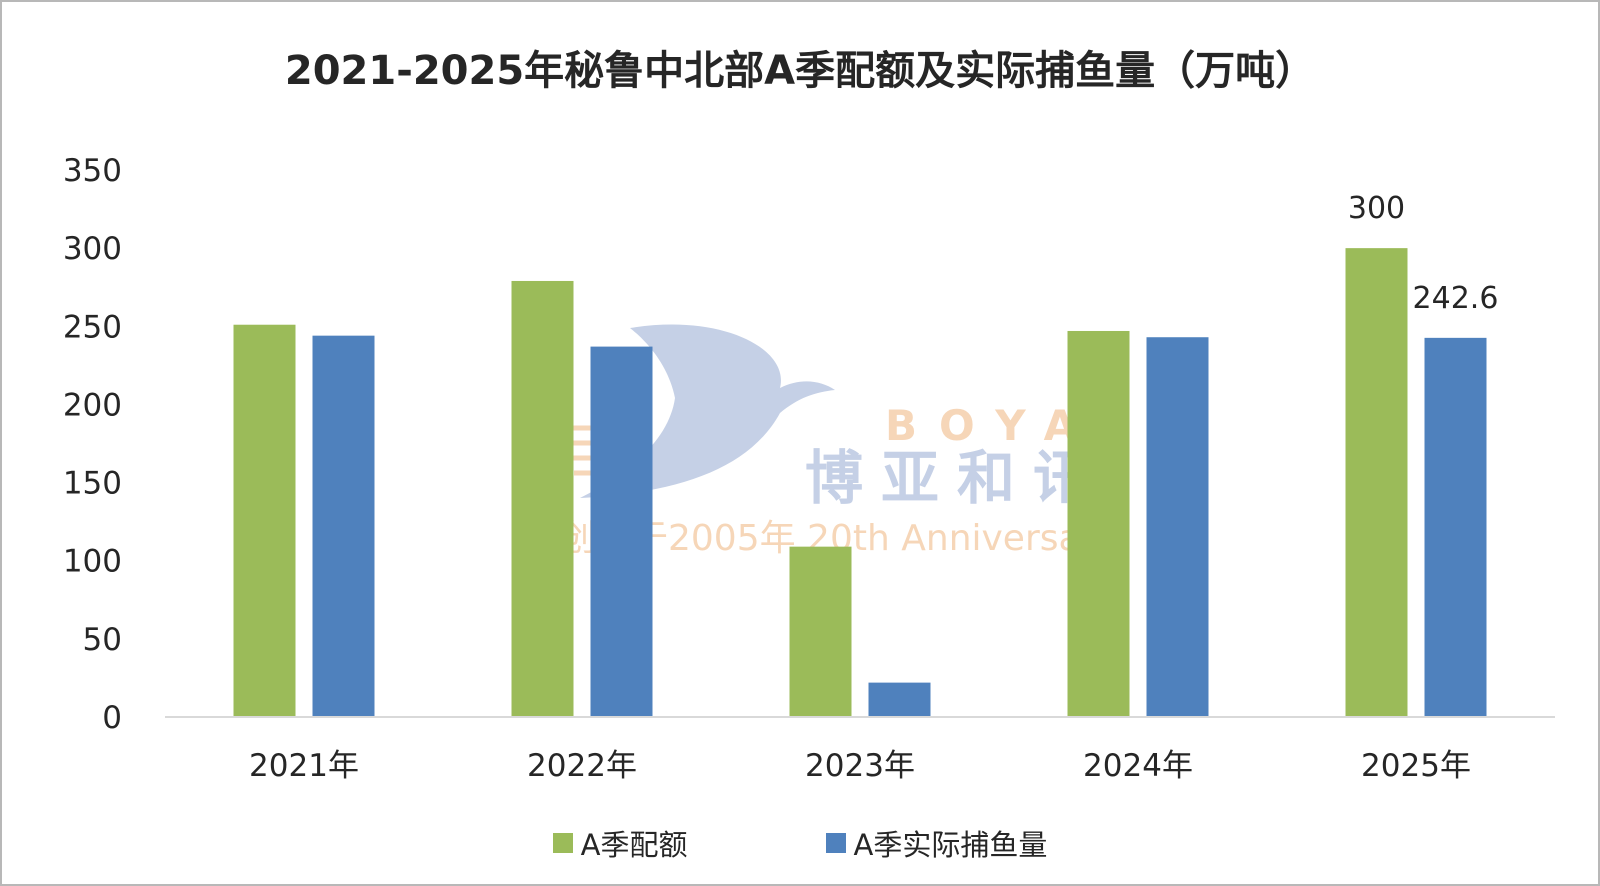 The image size is (1600, 886). I want to click on legend-item-catch: A季实际捕鱼量, so click(936, 843).